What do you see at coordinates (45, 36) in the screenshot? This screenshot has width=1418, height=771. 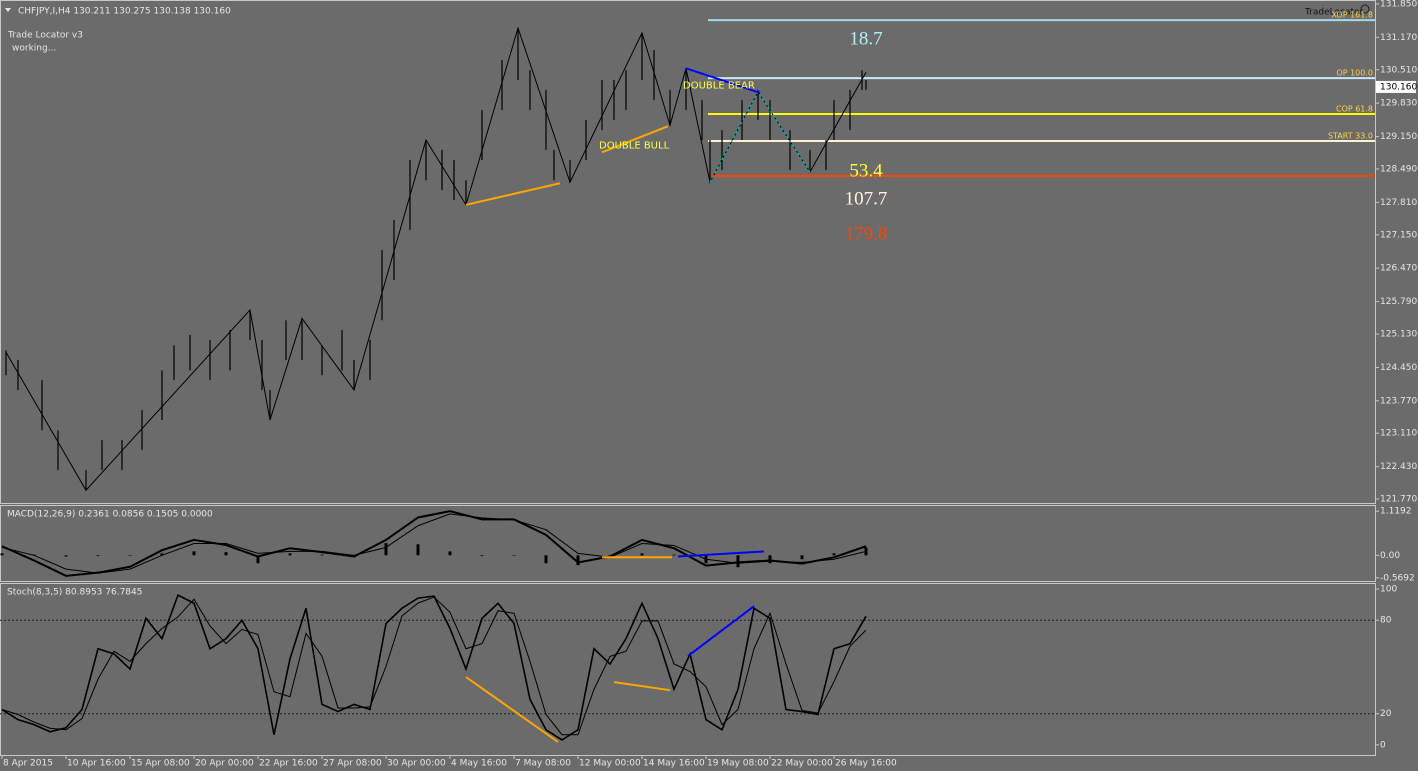 I see `indicator-name: Trade Locator v3` at bounding box center [45, 36].